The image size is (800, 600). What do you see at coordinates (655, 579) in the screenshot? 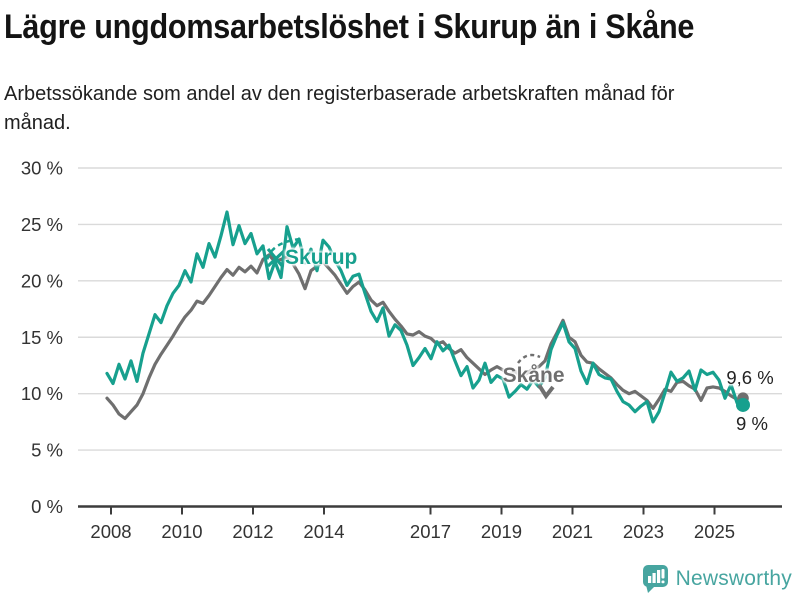
I see `newsworthy-logo-icon` at bounding box center [655, 579].